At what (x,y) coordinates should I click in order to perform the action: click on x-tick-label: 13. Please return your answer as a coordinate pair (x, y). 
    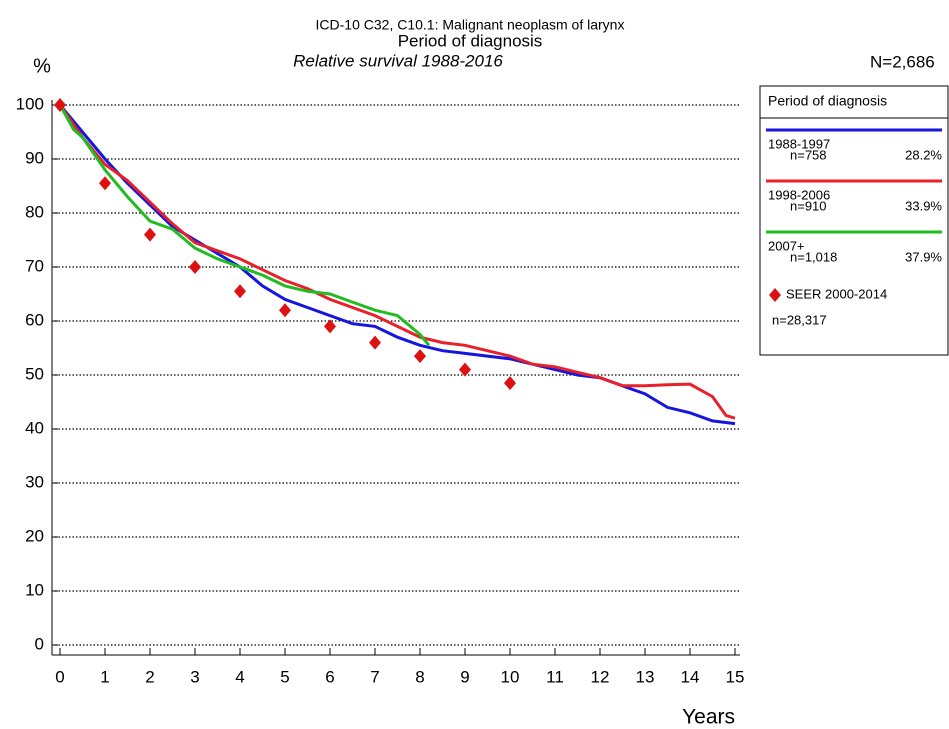
    Looking at the image, I should click on (645, 676).